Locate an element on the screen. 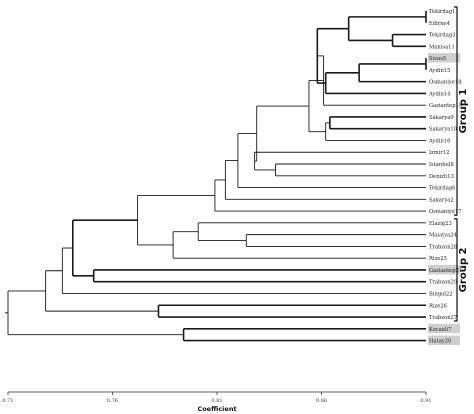  axis-ticks: 0.71 0.76 0.81 0.86 0.91 is located at coordinates (217, 398).